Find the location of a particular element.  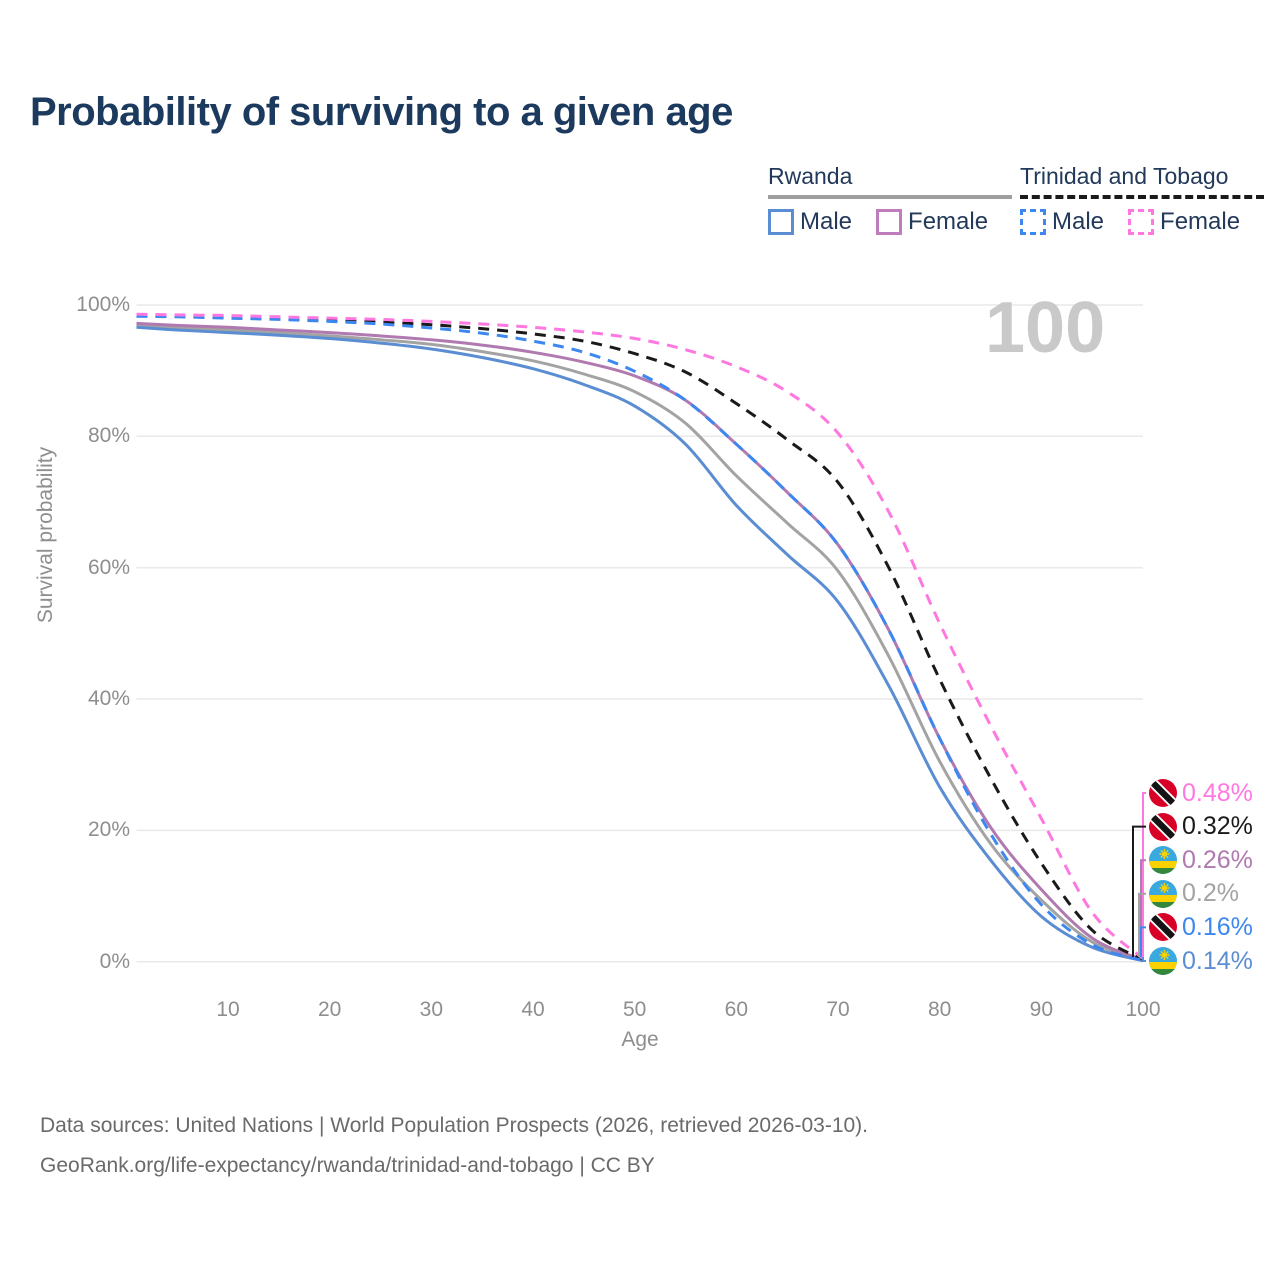

end-label-trinidad-and-tobago: 0.32% is located at coordinates (1201, 827).